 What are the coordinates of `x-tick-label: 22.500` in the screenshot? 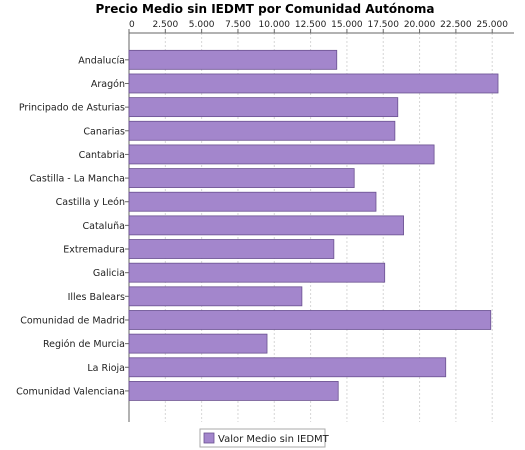 It's located at (456, 25).